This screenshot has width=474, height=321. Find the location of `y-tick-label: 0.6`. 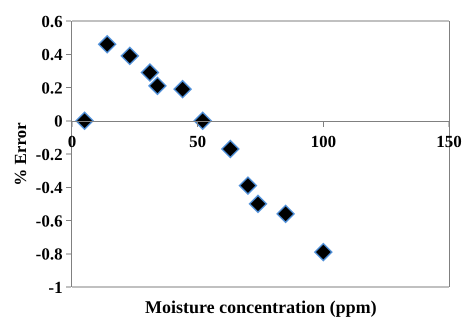

y-tick-label: 0.6 is located at coordinates (52, 21).